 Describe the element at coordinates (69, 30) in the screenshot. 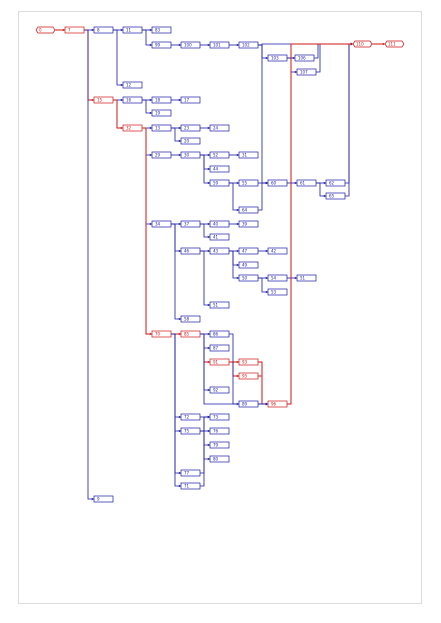

I see `node-label: 7` at that location.